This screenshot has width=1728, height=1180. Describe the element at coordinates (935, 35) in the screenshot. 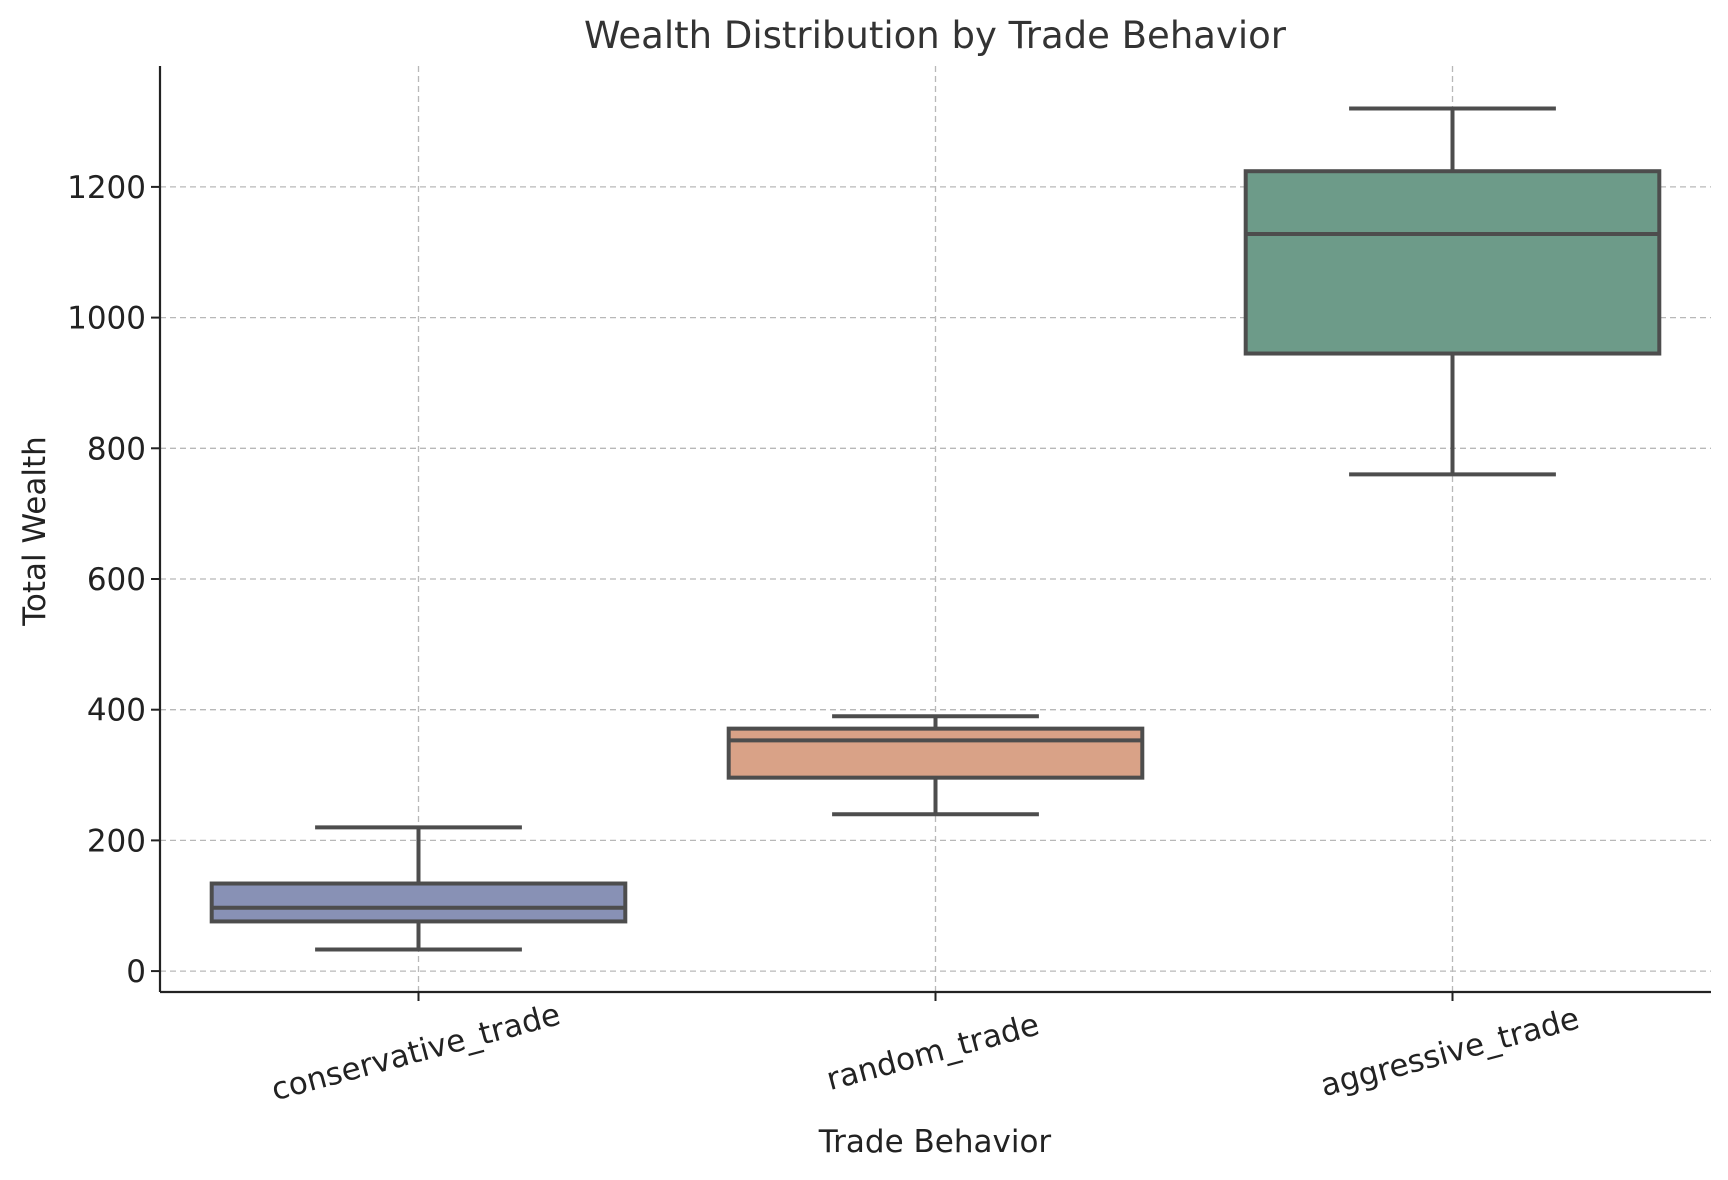

I see `chart-title: Wealth Distribution by Trade Behavior` at that location.